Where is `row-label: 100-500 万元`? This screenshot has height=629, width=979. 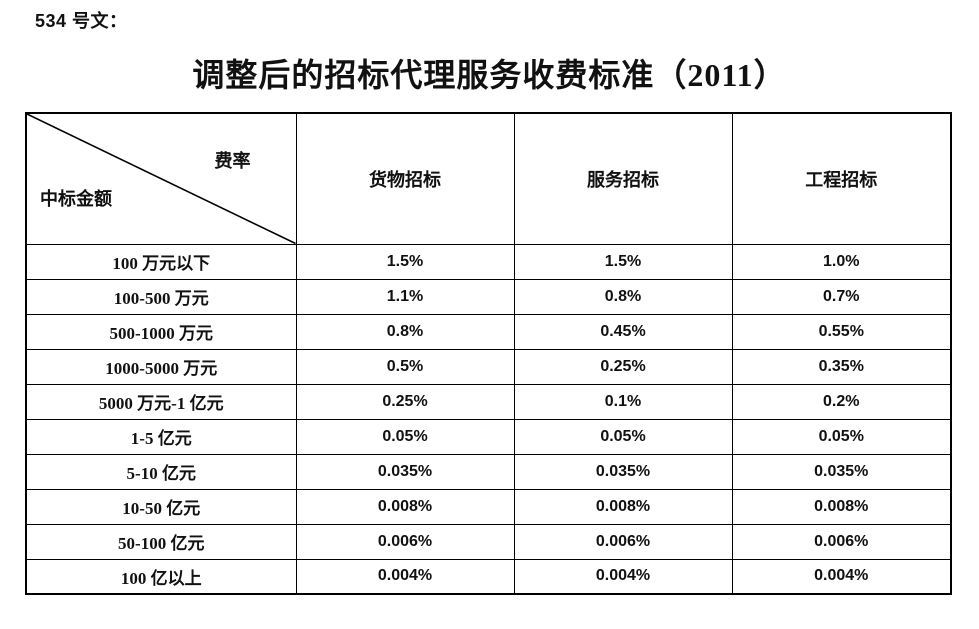
row-label: 100-500 万元 is located at coordinates (161, 296).